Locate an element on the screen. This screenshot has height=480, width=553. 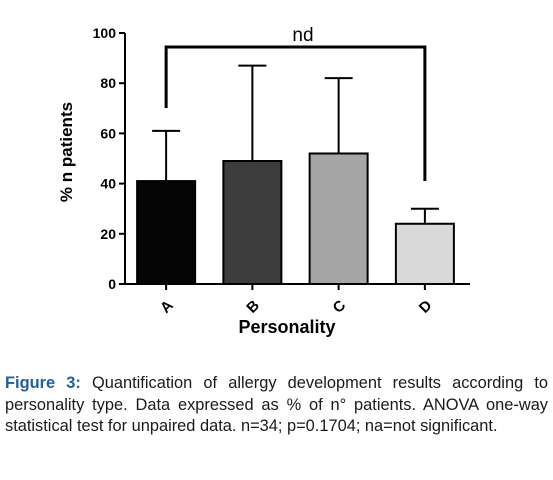
x-tick-label-C: C is located at coordinates (340, 307).